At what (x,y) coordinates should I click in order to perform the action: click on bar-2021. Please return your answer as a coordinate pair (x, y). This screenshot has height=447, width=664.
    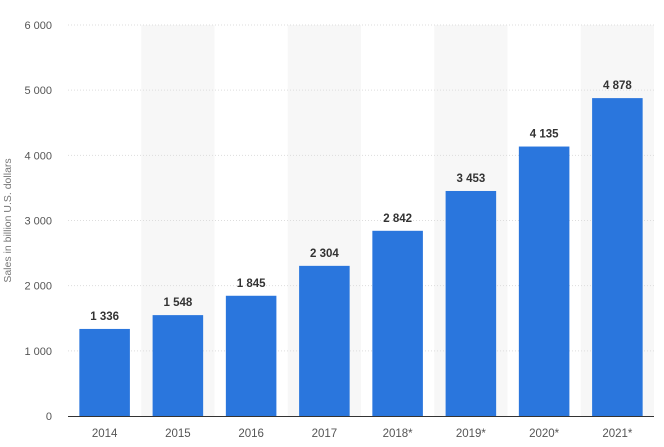
    Looking at the image, I should click on (617, 257).